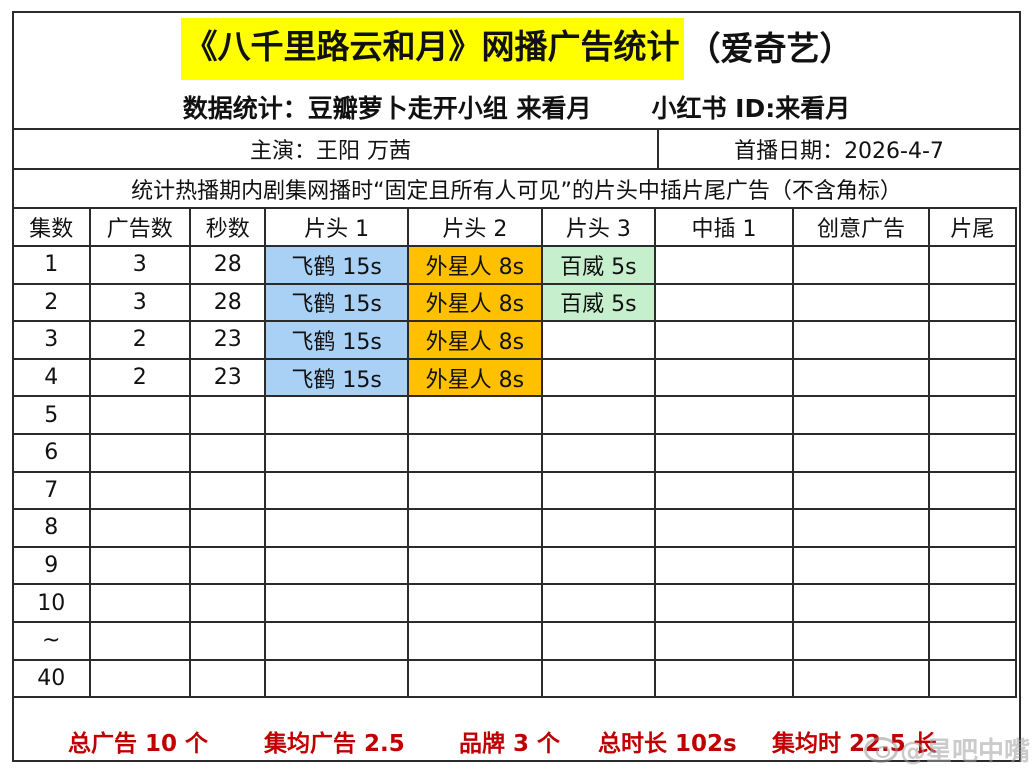 The image size is (1034, 774). I want to click on premiere-cell: 首播日期：2026-4-7, so click(839, 149).